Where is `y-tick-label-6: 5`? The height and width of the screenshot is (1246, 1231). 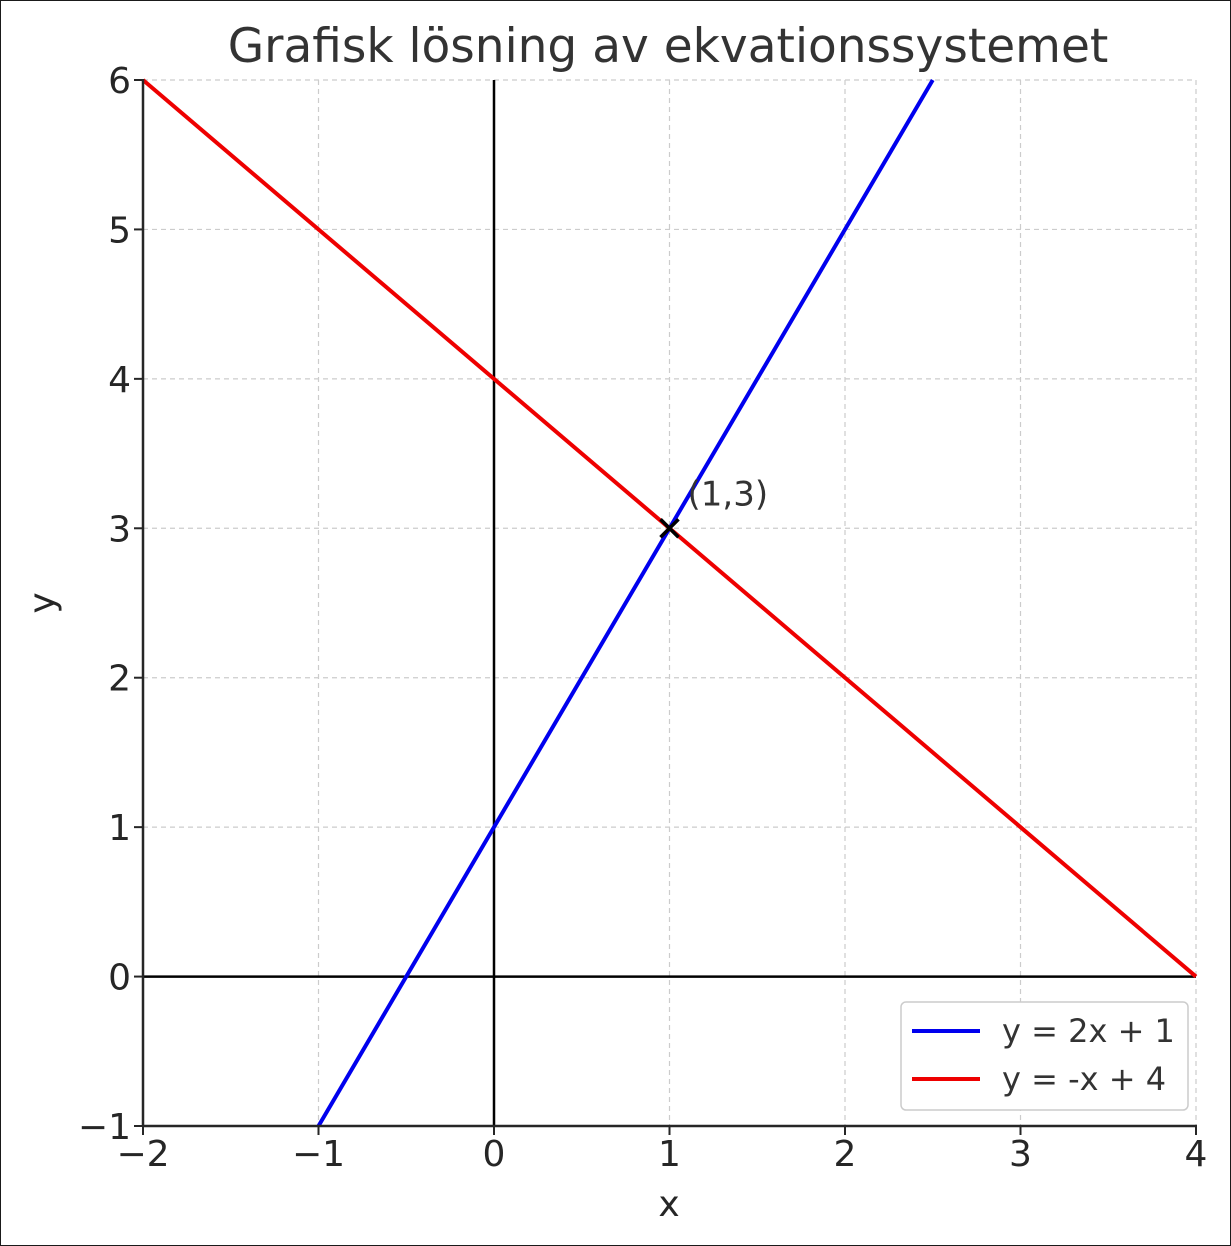 y-tick-label-6: 5 is located at coordinates (119, 230).